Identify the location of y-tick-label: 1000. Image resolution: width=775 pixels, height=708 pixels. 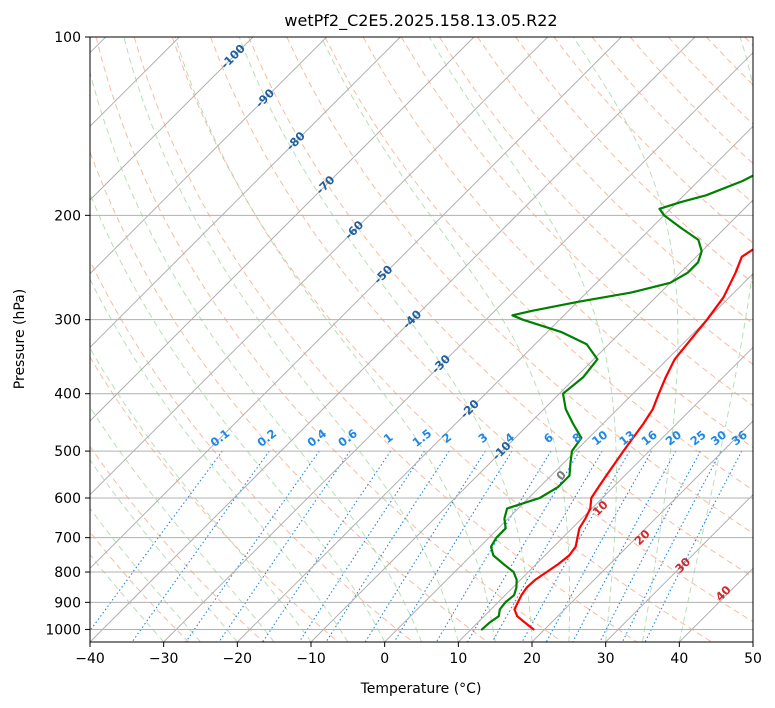
(63, 630).